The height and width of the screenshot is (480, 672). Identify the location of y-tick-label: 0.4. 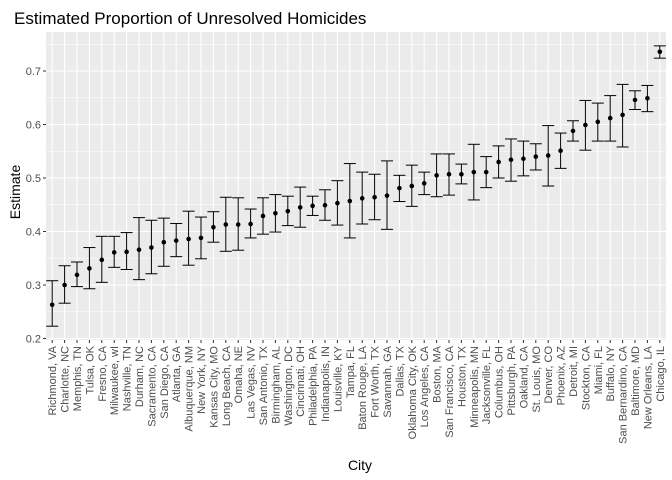
(33, 233).